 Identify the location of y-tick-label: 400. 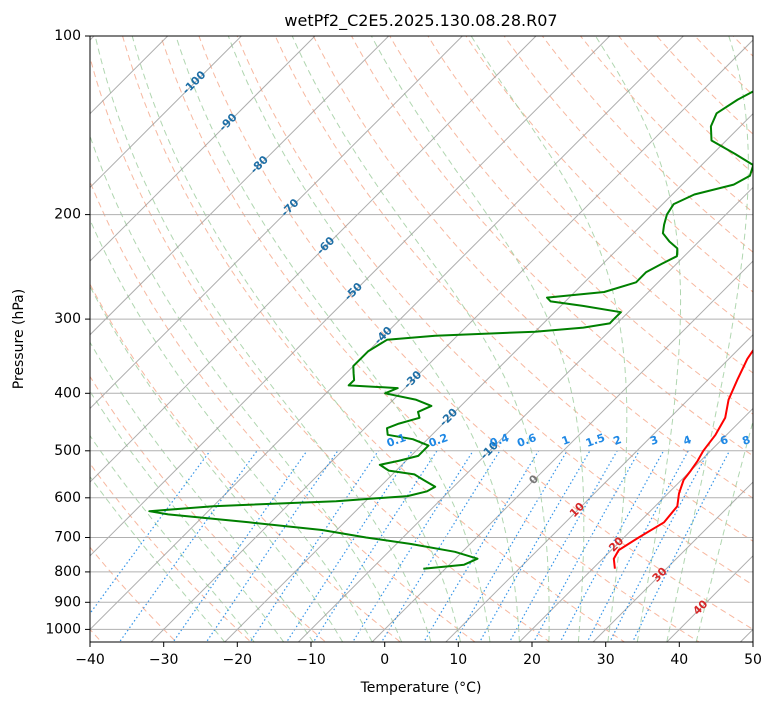
(67, 393).